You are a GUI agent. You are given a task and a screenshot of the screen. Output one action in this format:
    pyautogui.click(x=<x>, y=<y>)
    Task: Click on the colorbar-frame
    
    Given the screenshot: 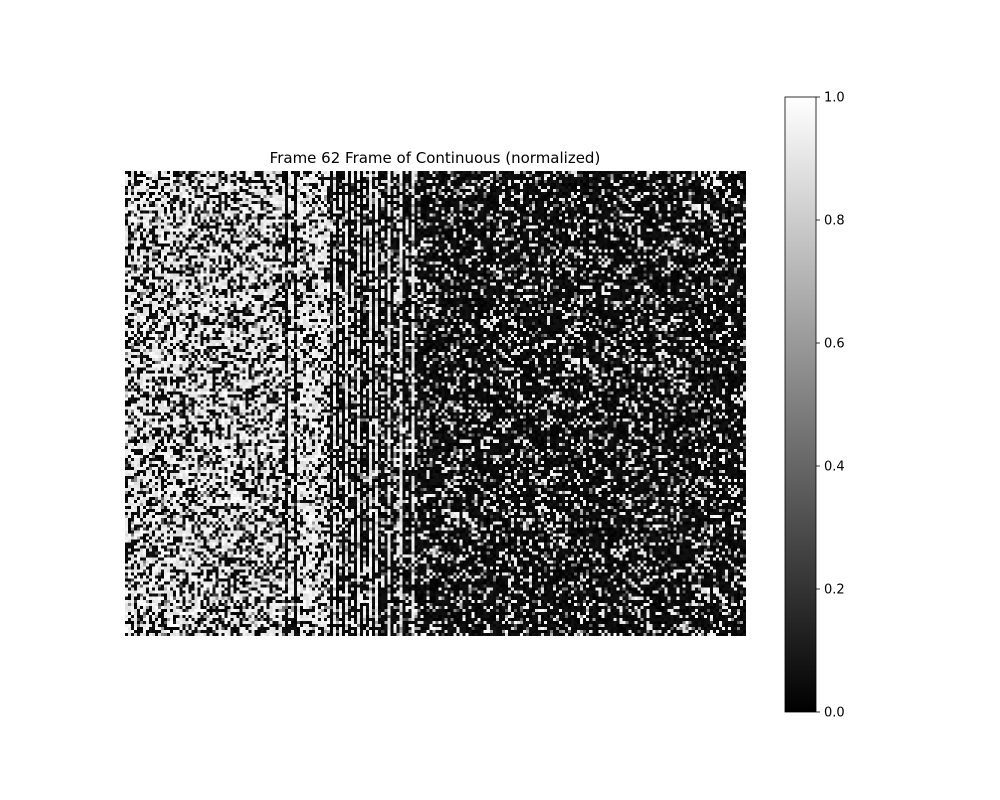 What is the action you would take?
    pyautogui.click(x=800, y=404)
    